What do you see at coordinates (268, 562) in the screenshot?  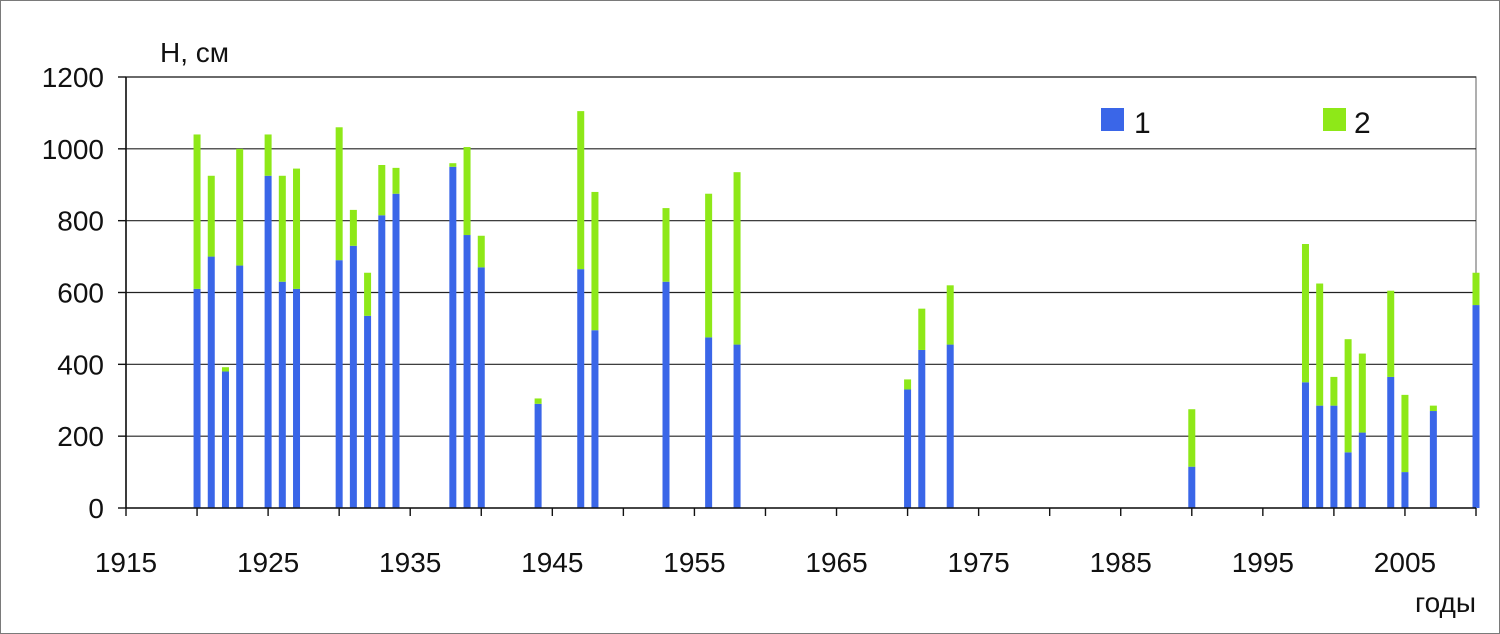 I see `x-tick-label: 1925` at bounding box center [268, 562].